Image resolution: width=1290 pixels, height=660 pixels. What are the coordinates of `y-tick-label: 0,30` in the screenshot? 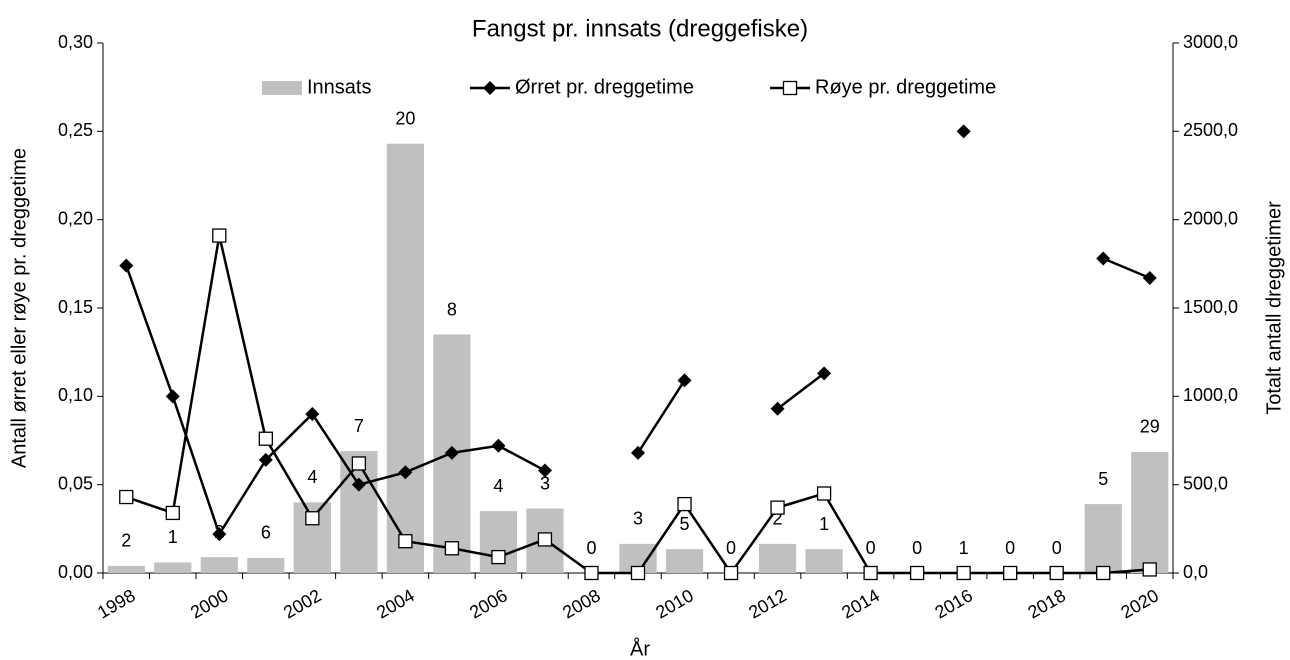 It's located at (75, 42).